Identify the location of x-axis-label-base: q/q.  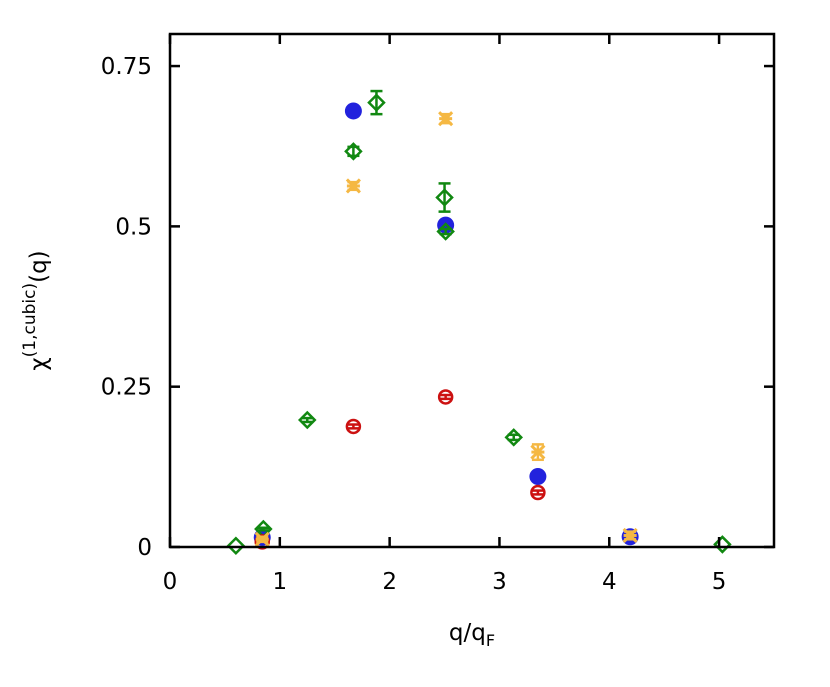
(467, 633).